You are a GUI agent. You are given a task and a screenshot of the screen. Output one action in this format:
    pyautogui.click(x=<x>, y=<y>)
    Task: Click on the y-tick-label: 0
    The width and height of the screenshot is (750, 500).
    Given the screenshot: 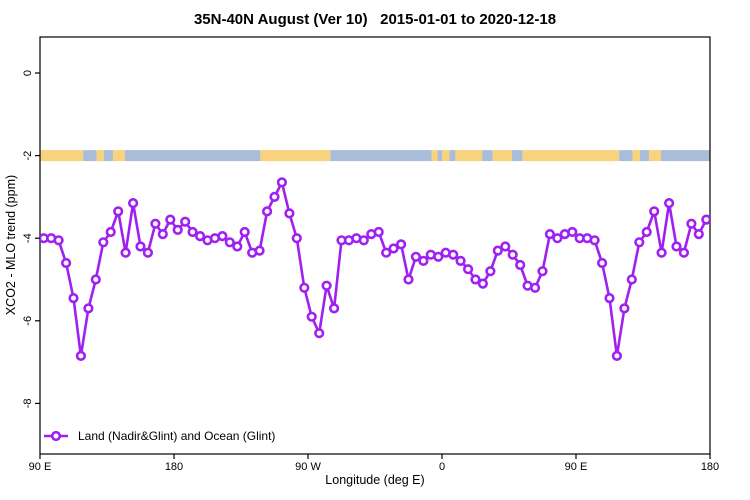 What is the action you would take?
    pyautogui.click(x=28, y=73)
    